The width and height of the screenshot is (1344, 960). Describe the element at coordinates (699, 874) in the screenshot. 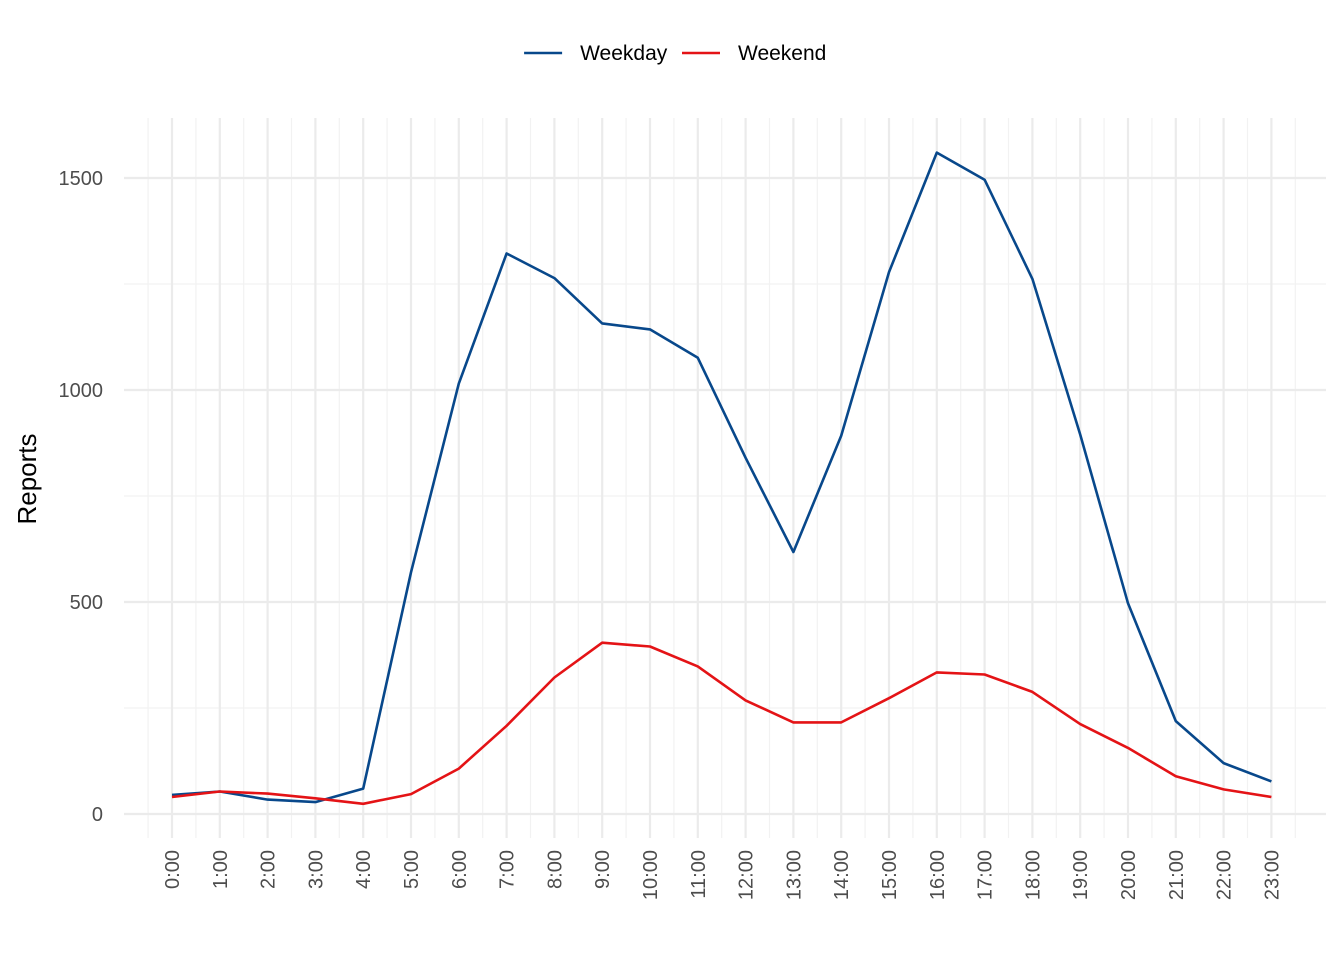

I see `x-tick-label: 11:00` at that location.